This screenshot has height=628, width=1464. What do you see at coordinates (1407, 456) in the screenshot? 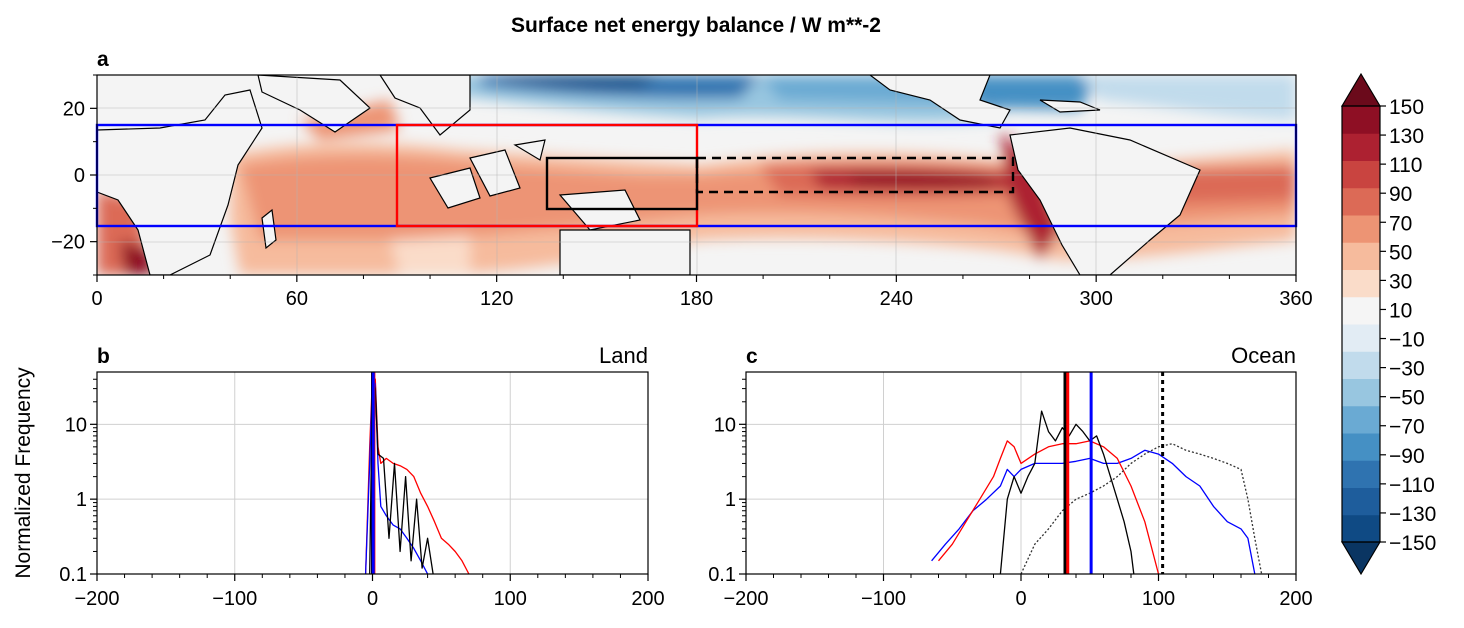
I see `colorbar-tick-label: −90` at bounding box center [1407, 456].